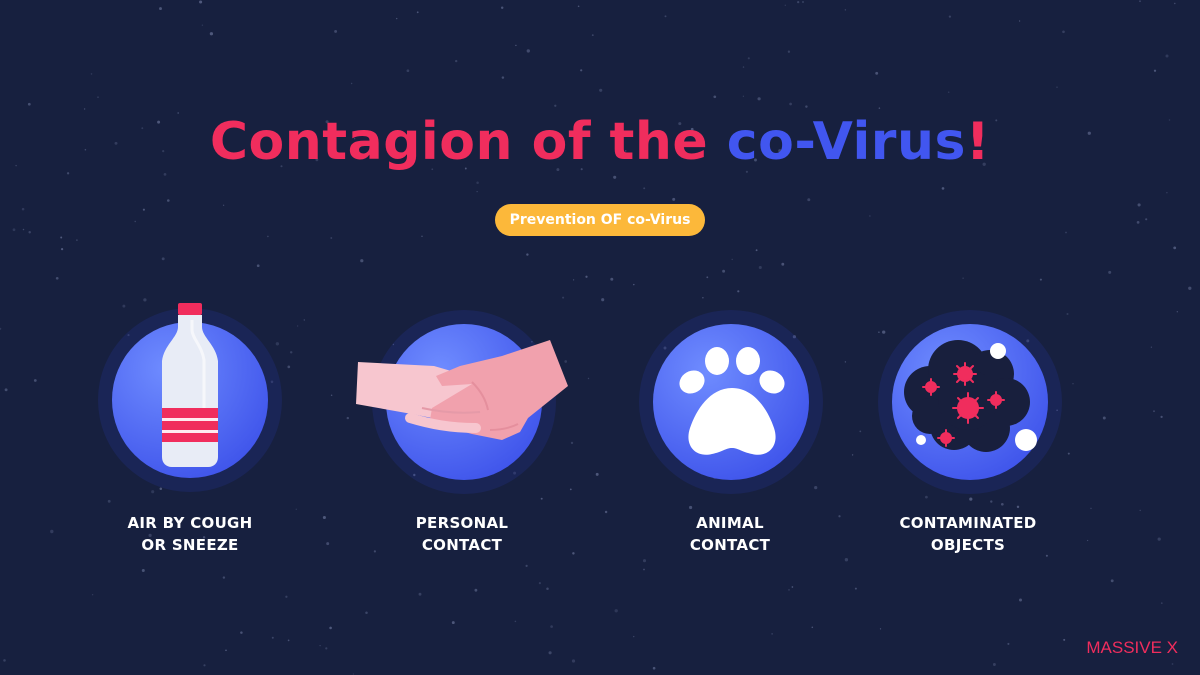  I want to click on item-label: AIR BY COUGH OR SNEEZE, so click(190, 534).